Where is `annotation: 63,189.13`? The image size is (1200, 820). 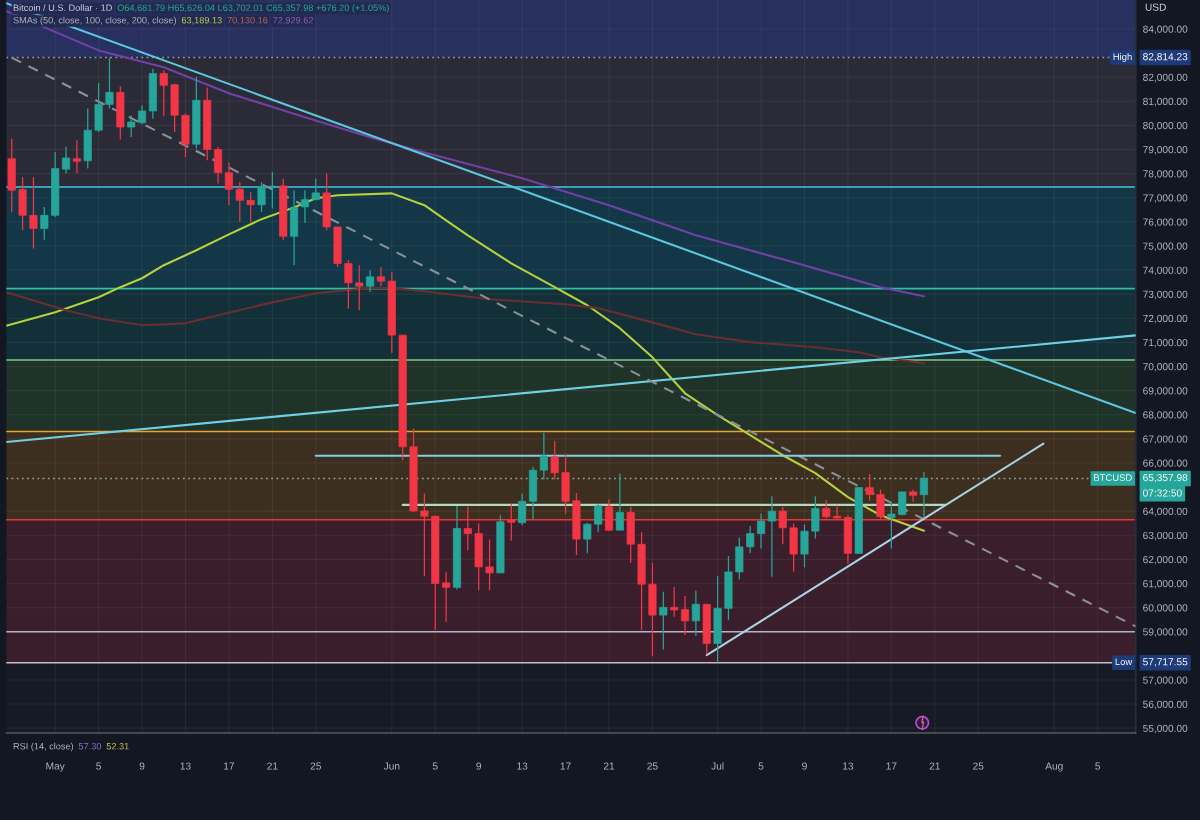 annotation: 63,189.13 is located at coordinates (201, 20).